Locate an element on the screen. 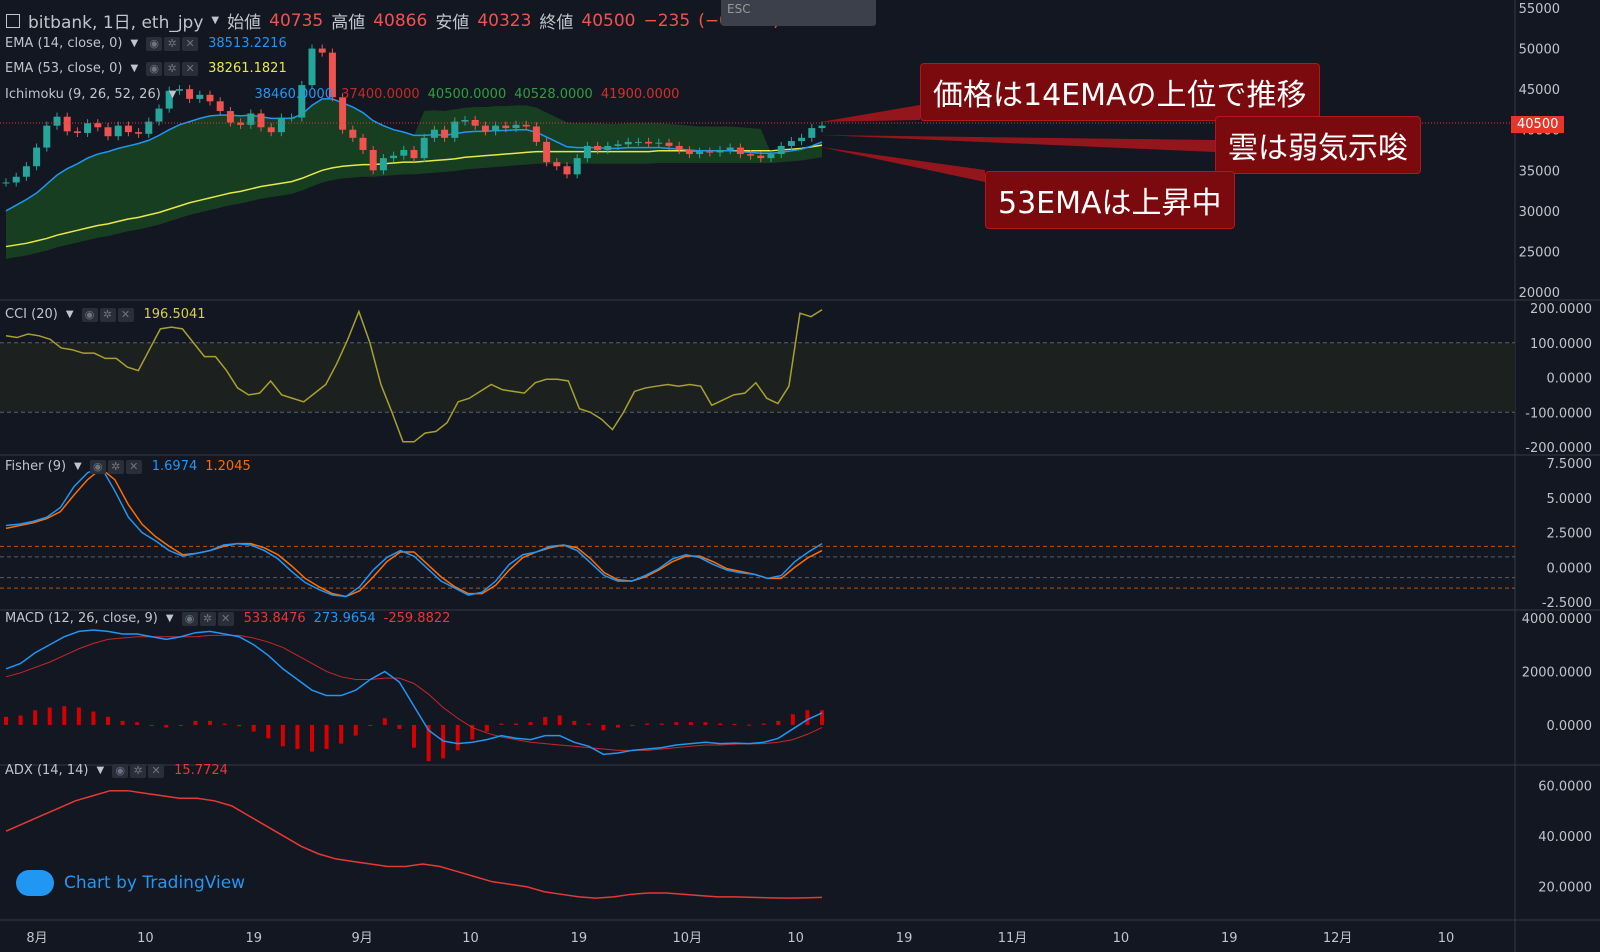  ichimoku-v1: 38460.0000 is located at coordinates (294, 94).